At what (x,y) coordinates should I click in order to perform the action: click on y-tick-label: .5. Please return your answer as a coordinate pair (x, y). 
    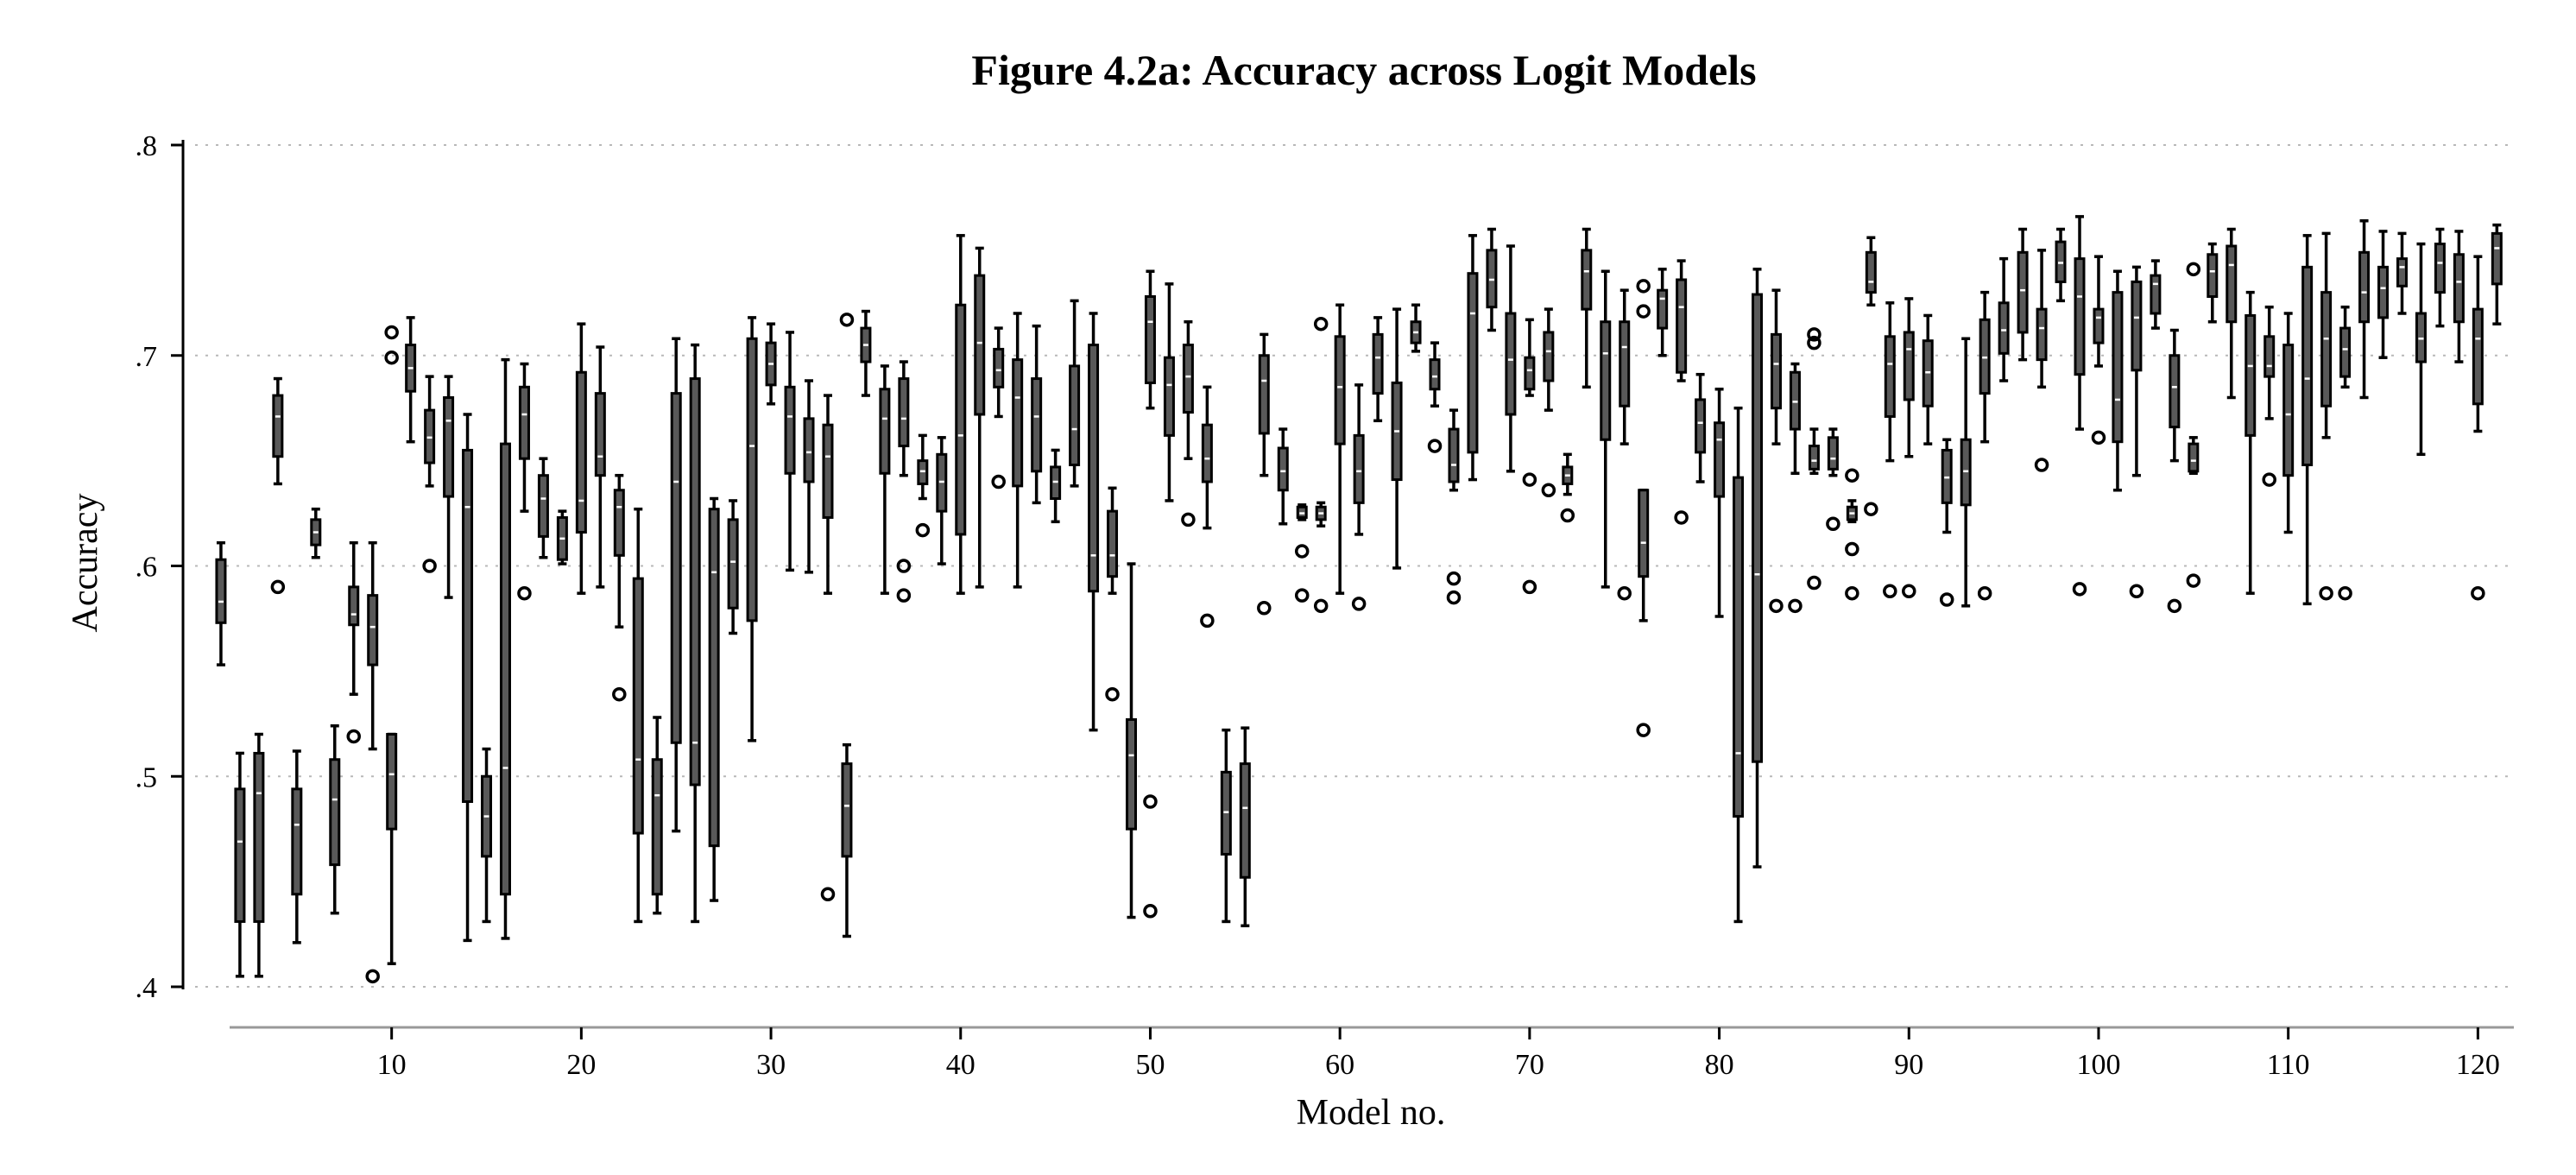
    Looking at the image, I should click on (147, 777).